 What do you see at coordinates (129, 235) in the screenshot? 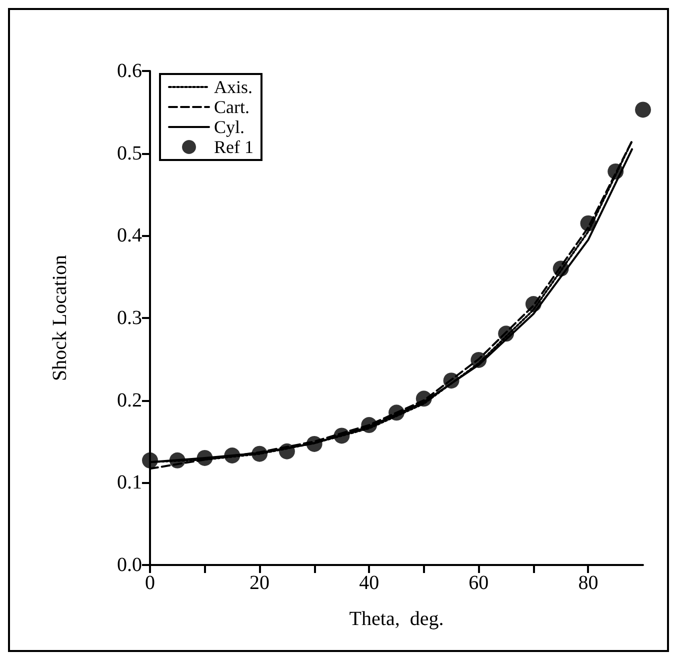
I see `y-tick-label: 0.4` at bounding box center [129, 235].